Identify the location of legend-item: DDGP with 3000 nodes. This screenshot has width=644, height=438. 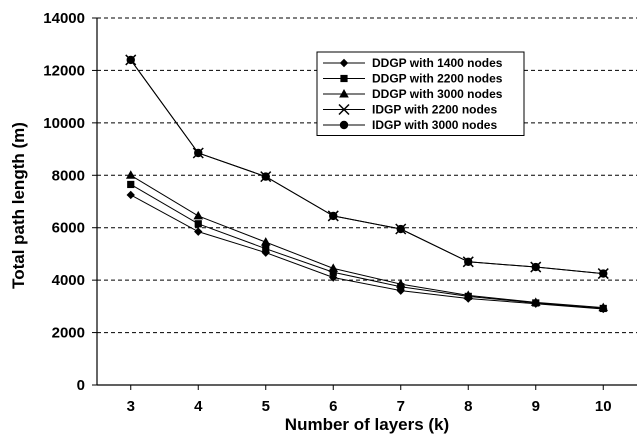
(413, 94).